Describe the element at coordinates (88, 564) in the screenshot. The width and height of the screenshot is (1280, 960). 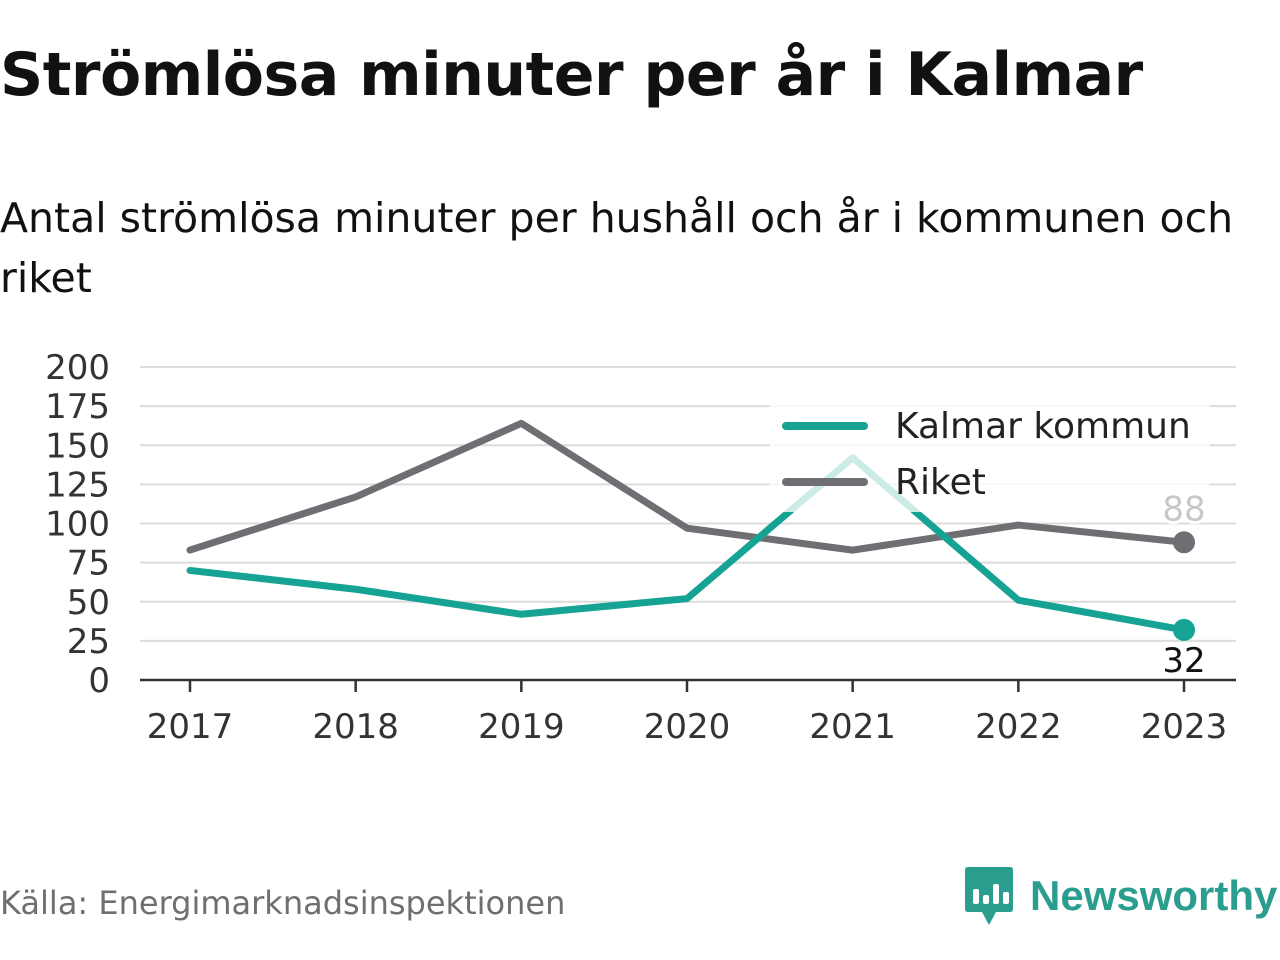
I see `y-tick-label: 75` at that location.